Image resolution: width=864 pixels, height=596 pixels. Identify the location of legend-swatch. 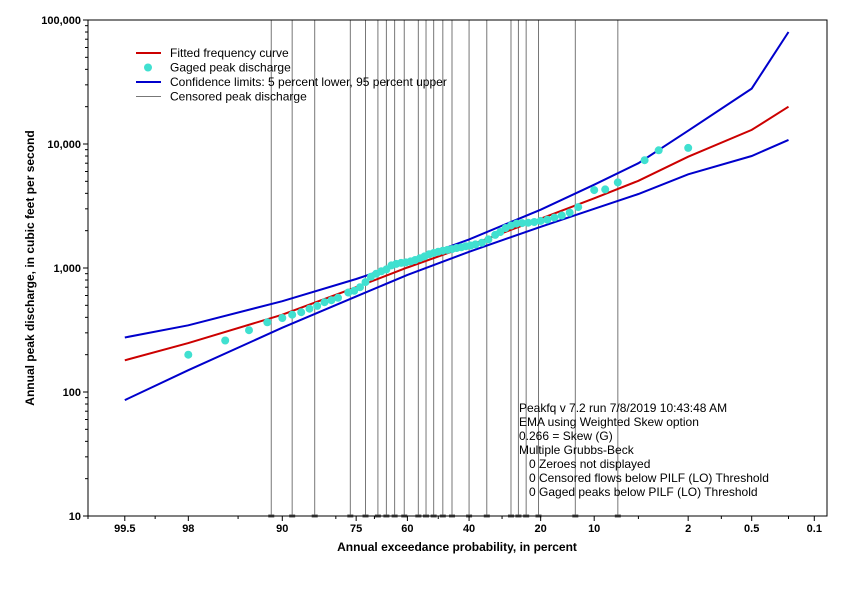
(148, 67).